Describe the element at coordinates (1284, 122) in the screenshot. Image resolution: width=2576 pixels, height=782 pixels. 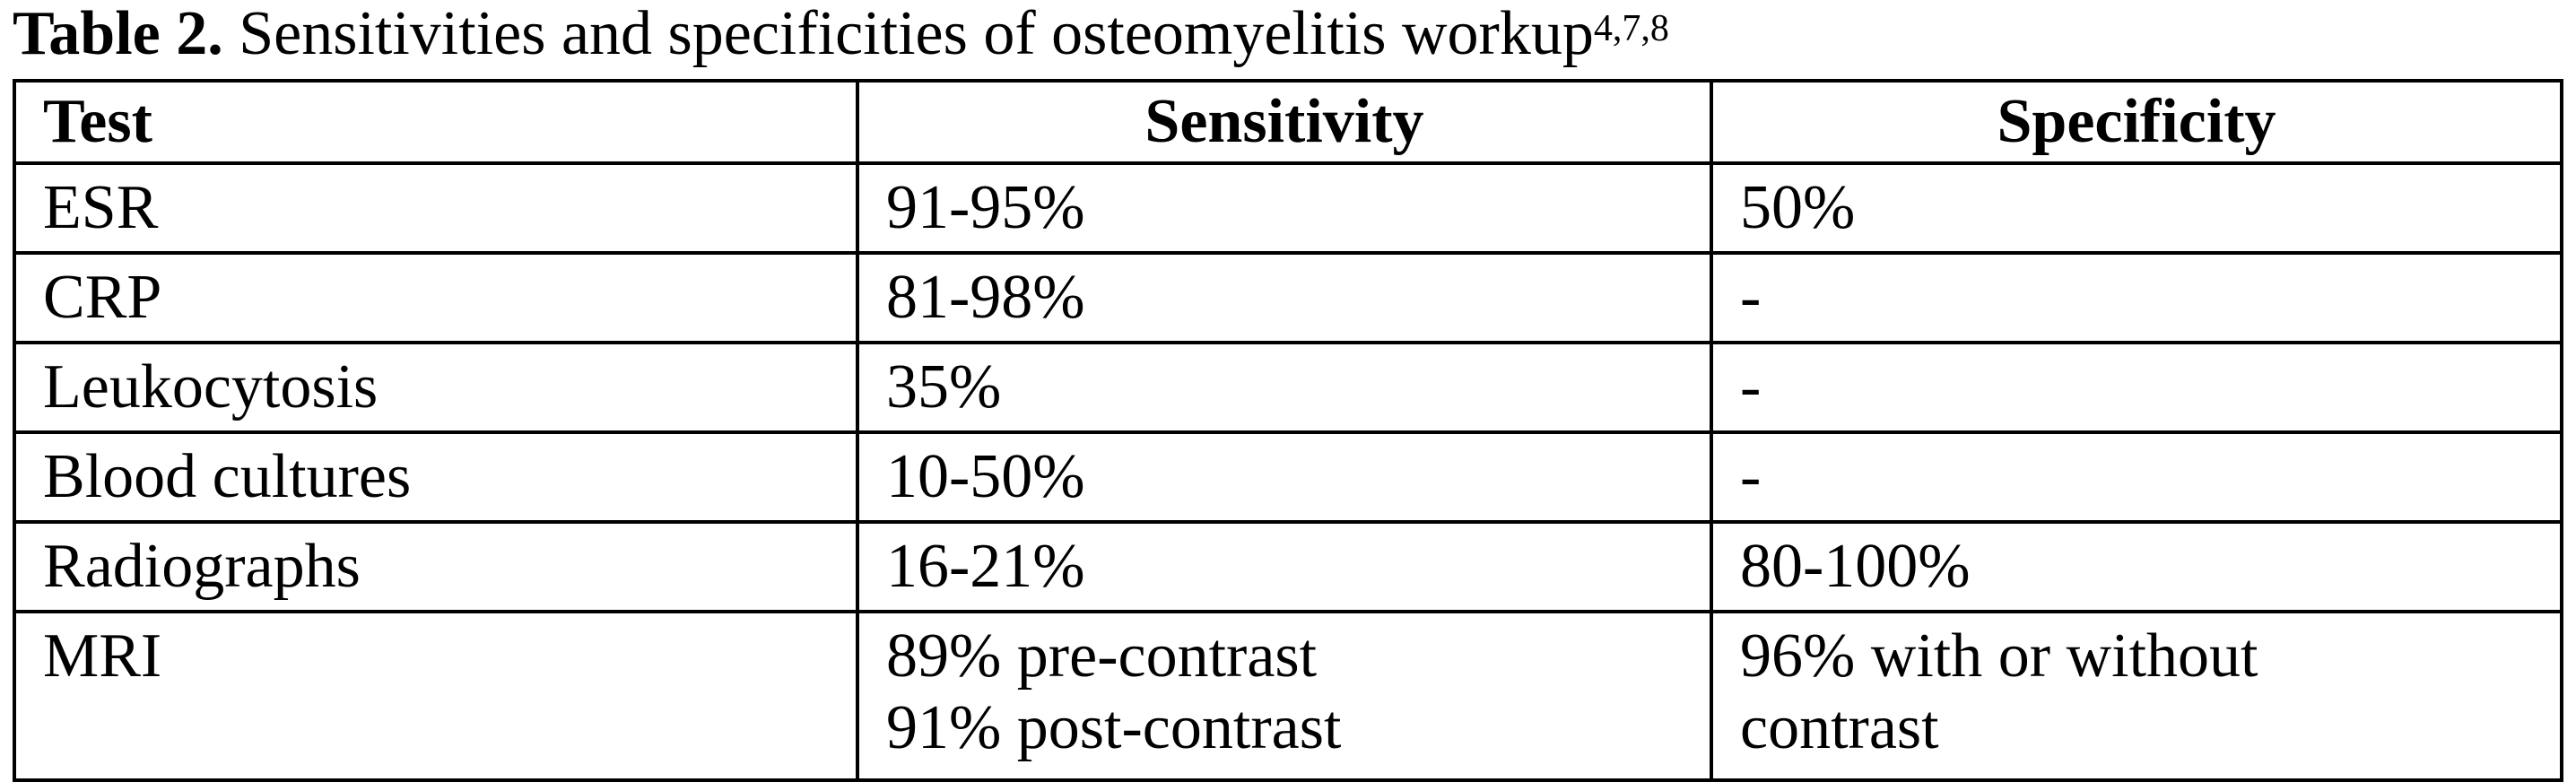
I see `header-sensitivity: Sensitivity` at that location.